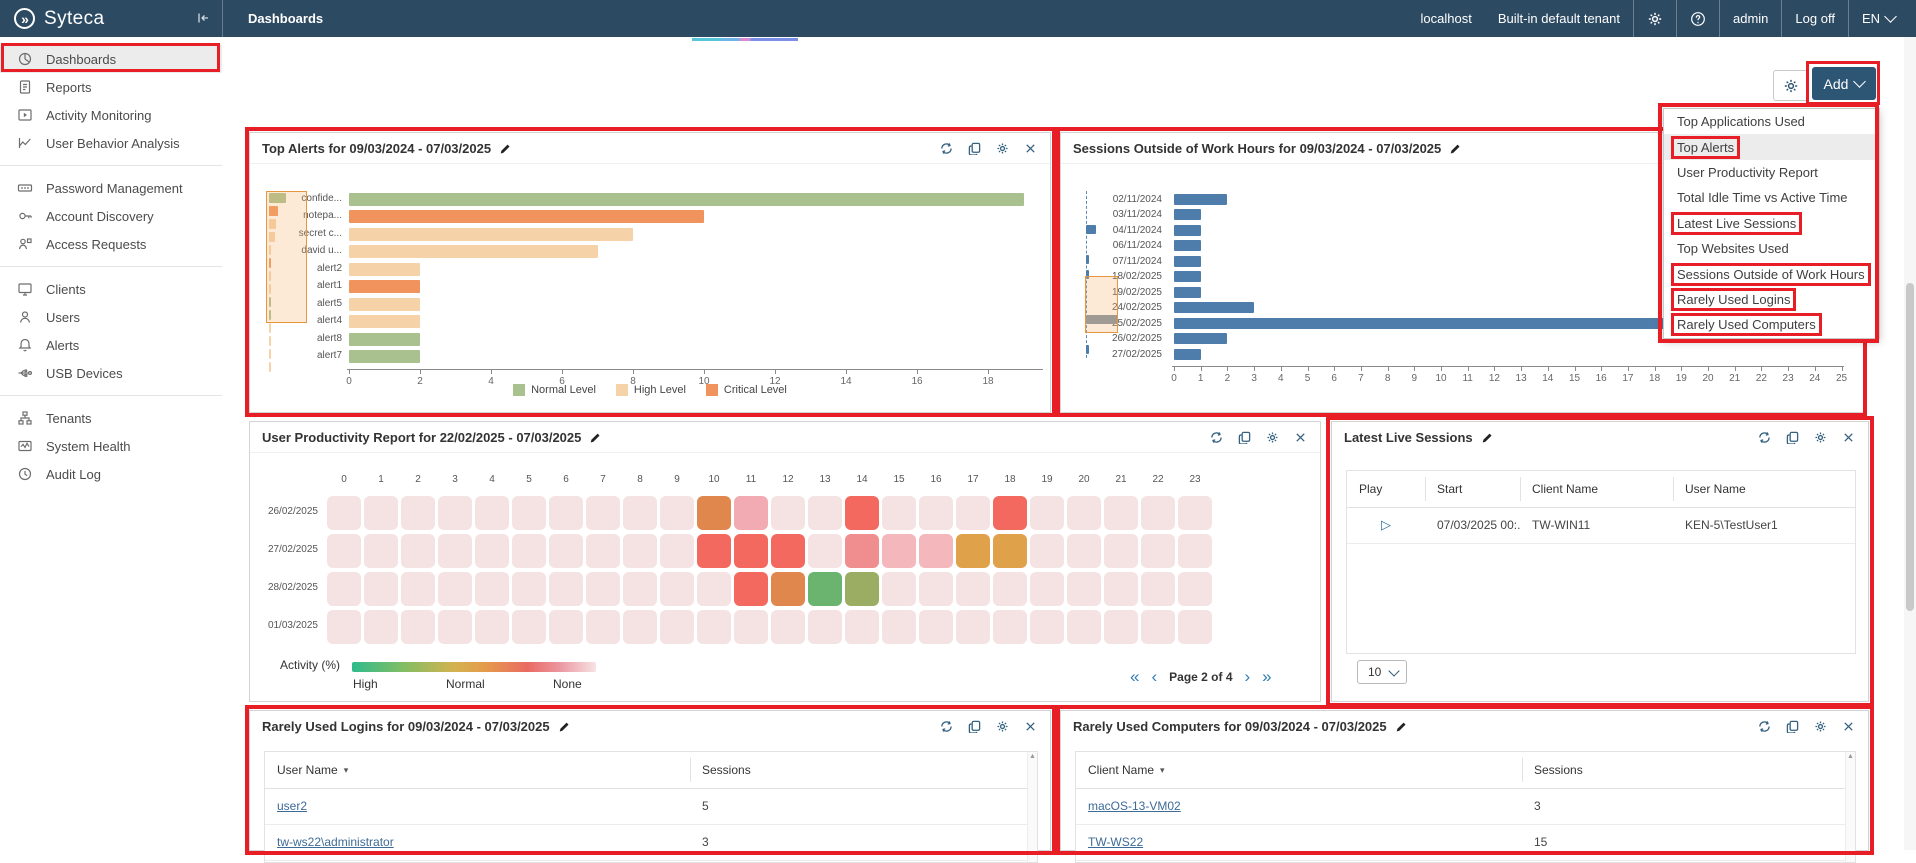 The height and width of the screenshot is (863, 1916). I want to click on menu-item-top-websites-used: Top Websites Used, so click(1771, 248).